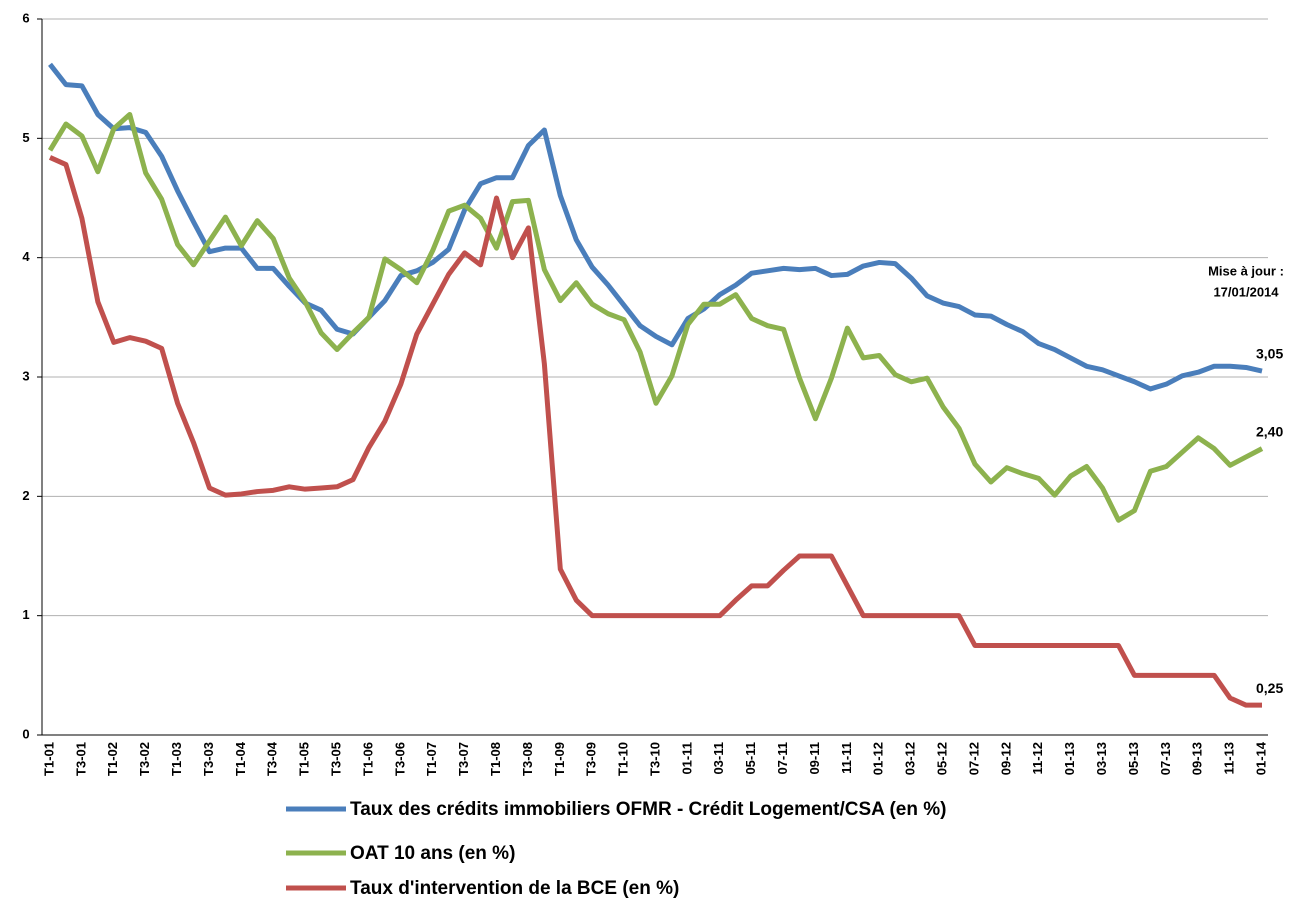 The image size is (1300, 902). I want to click on x-tick-label: T1-02, so click(112, 759).